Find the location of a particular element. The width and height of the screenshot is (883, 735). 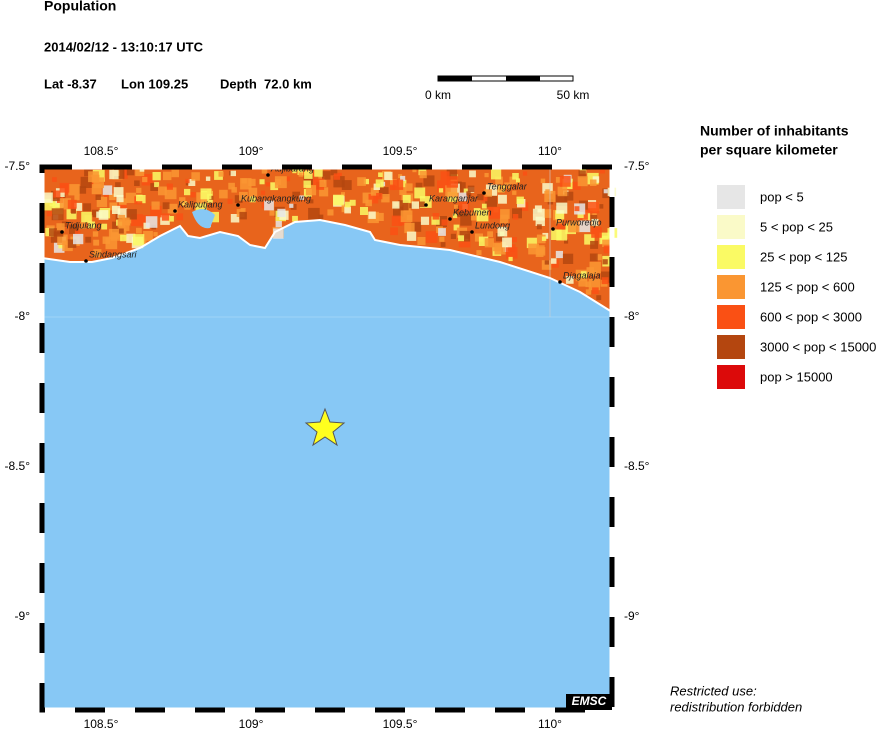

legend-label: 25 < pop < 125 is located at coordinates (803, 256).